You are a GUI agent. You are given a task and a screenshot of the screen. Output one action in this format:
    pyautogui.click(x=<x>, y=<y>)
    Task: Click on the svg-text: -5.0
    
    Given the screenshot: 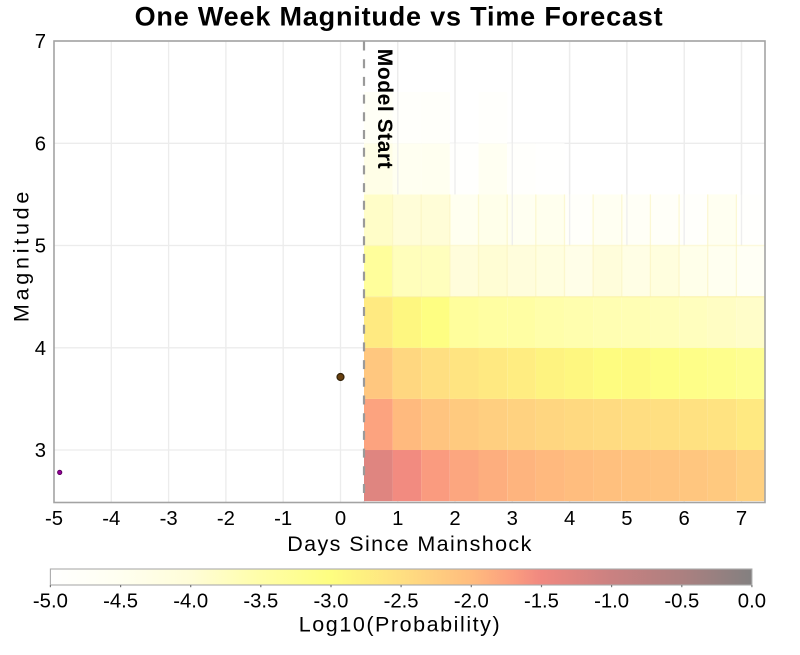 What is the action you would take?
    pyautogui.click(x=50, y=602)
    